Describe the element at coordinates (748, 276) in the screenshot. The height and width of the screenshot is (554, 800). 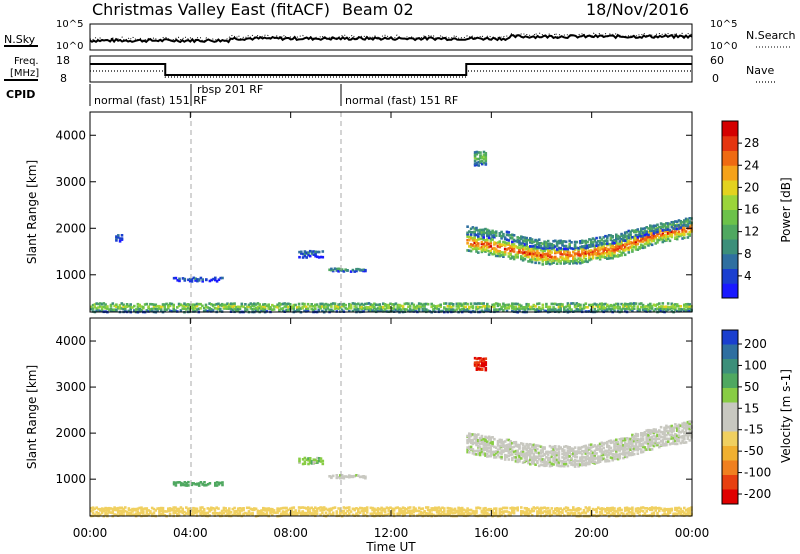
I see `power-colorbar-tick-label: 4` at that location.